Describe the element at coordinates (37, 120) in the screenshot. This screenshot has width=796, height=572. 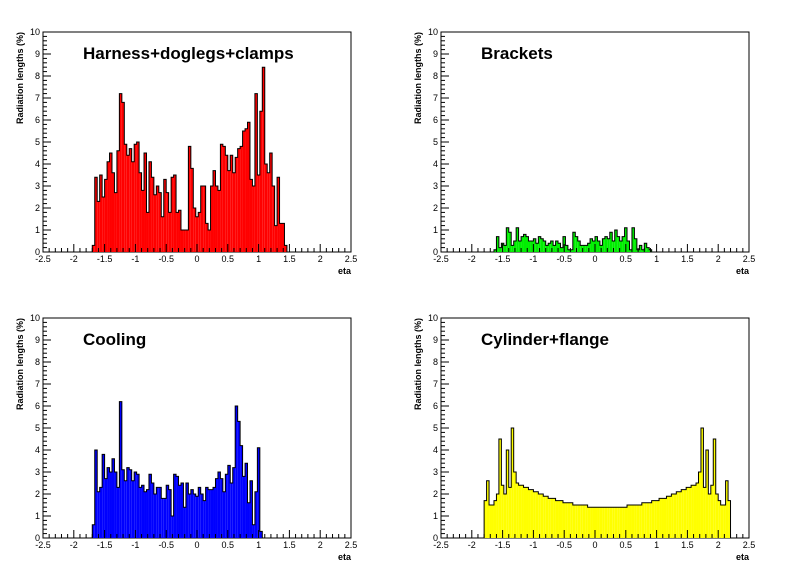
I see `y-tick-label: 6` at that location.